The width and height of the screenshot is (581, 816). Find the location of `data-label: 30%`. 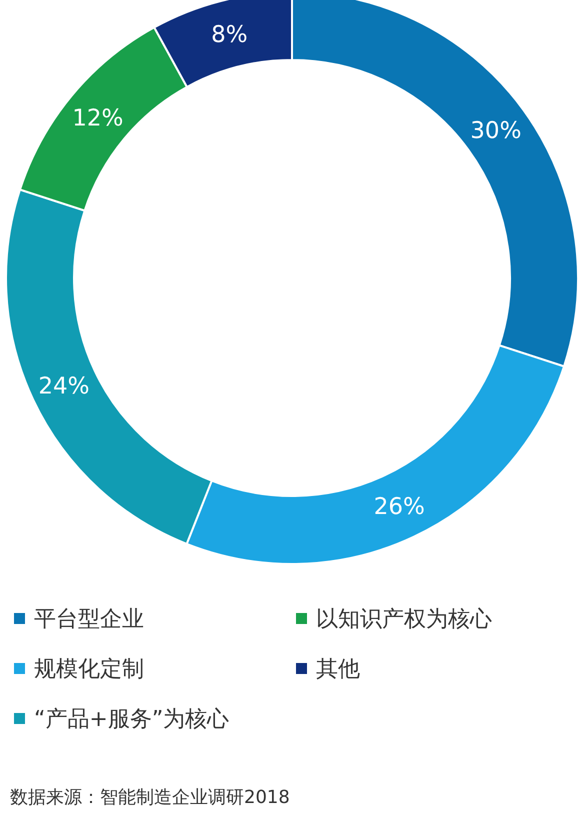

data-label: 30% is located at coordinates (496, 131).